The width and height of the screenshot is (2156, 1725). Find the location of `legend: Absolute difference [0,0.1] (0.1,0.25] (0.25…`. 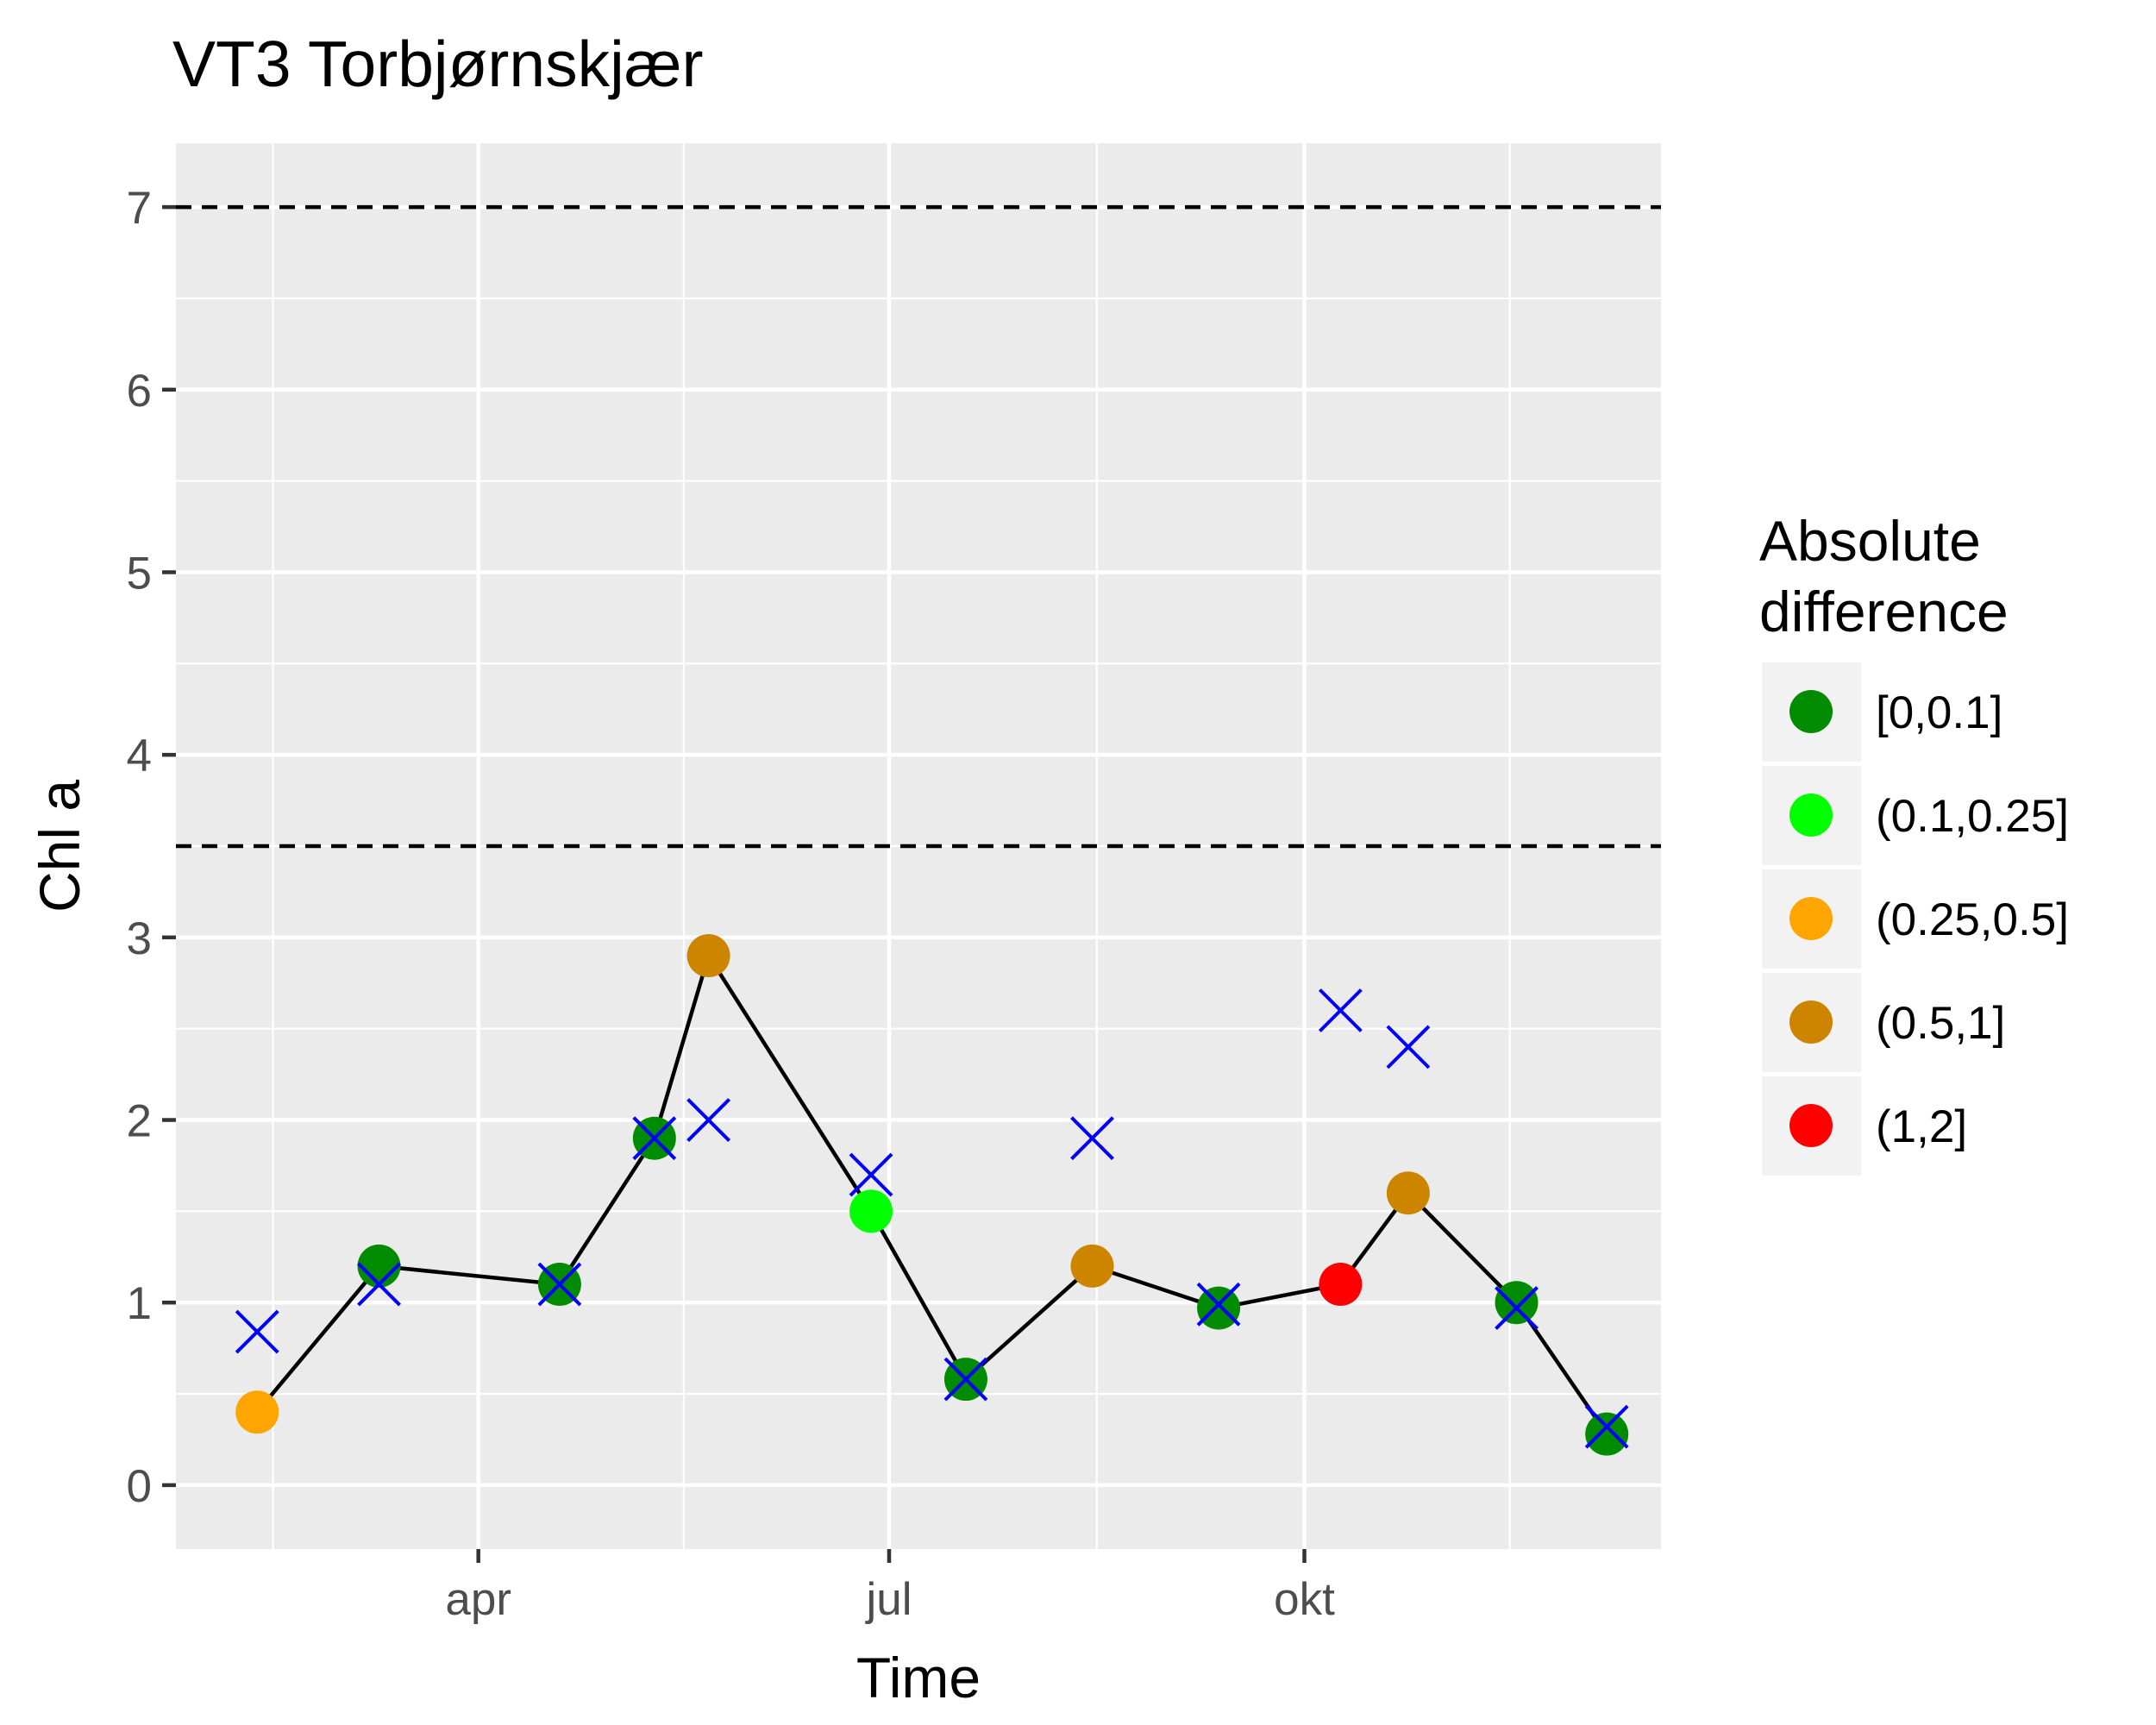

legend: Absolute difference [0,0.1] (0.1,0.25] (0.25… is located at coordinates (1914, 843).